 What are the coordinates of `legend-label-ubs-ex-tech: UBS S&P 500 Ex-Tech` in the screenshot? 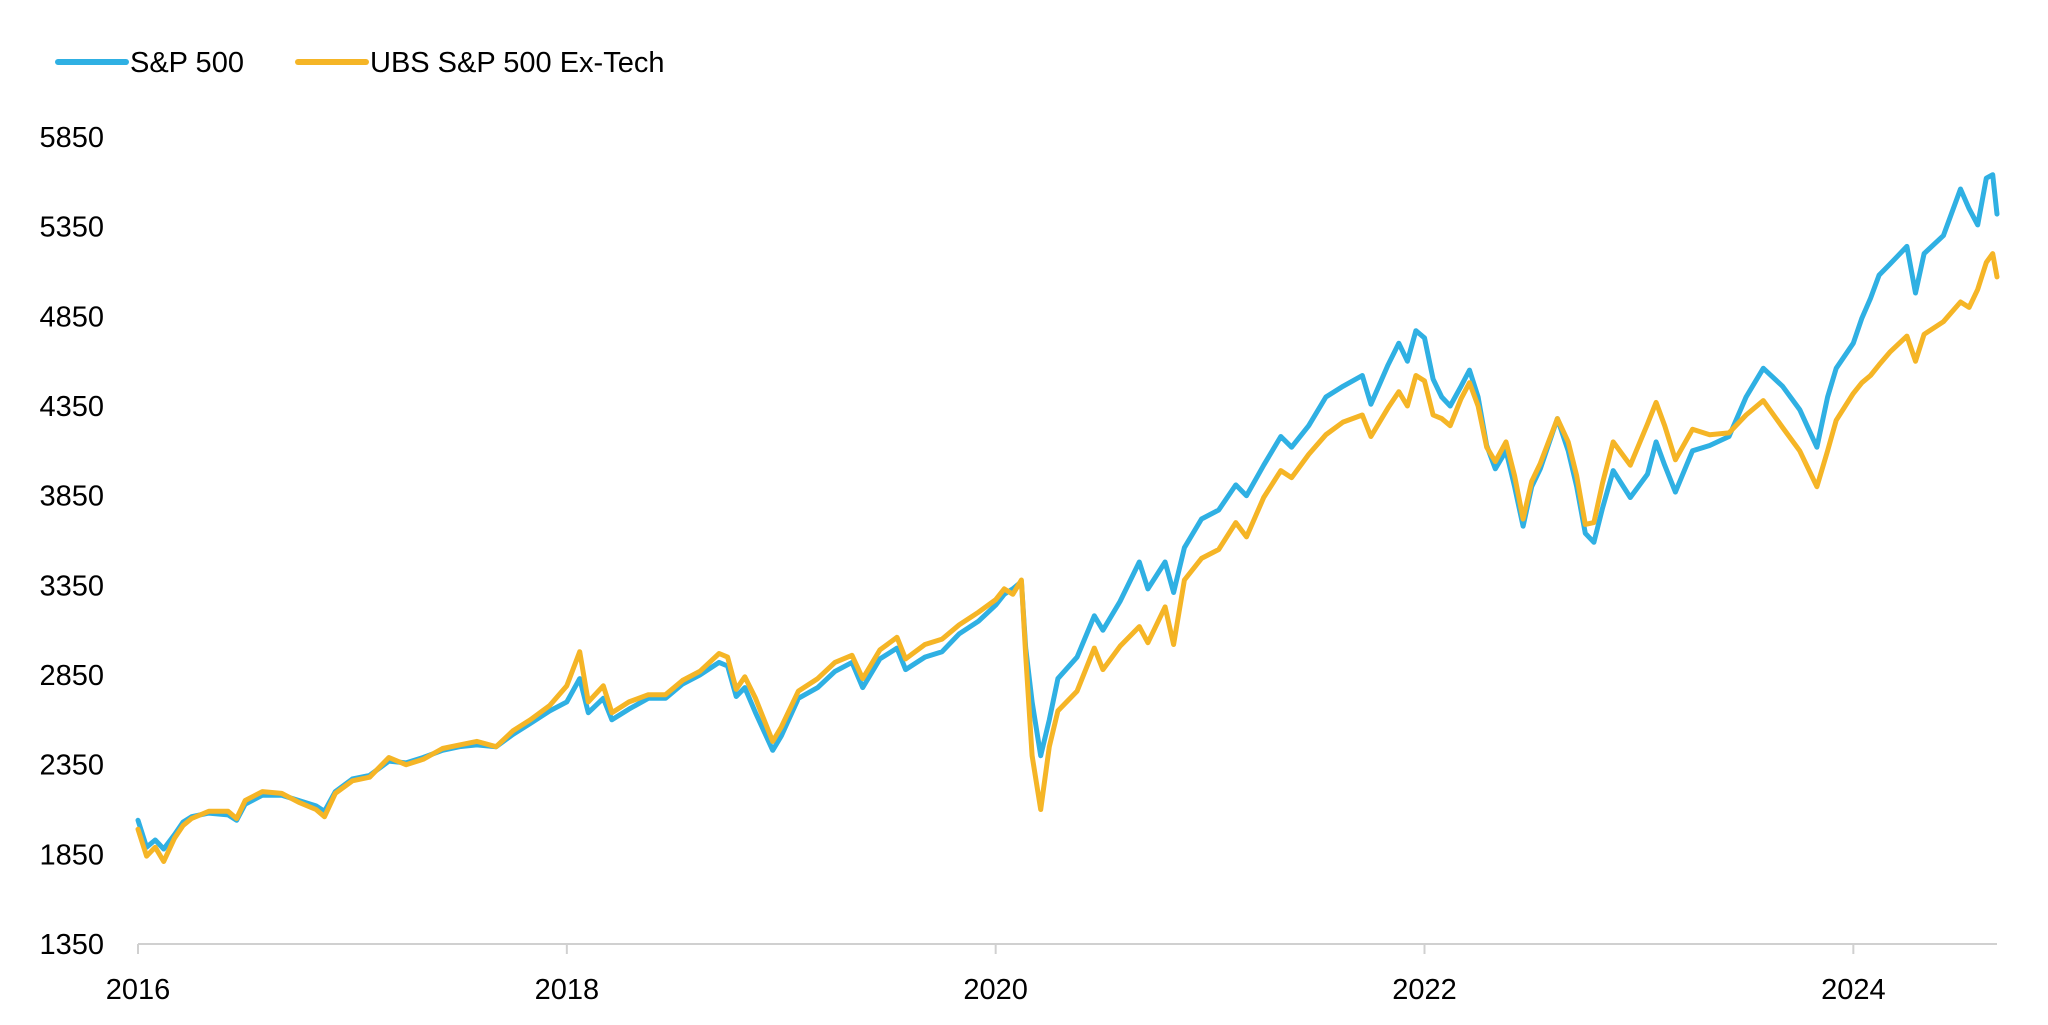 It's located at (517, 63).